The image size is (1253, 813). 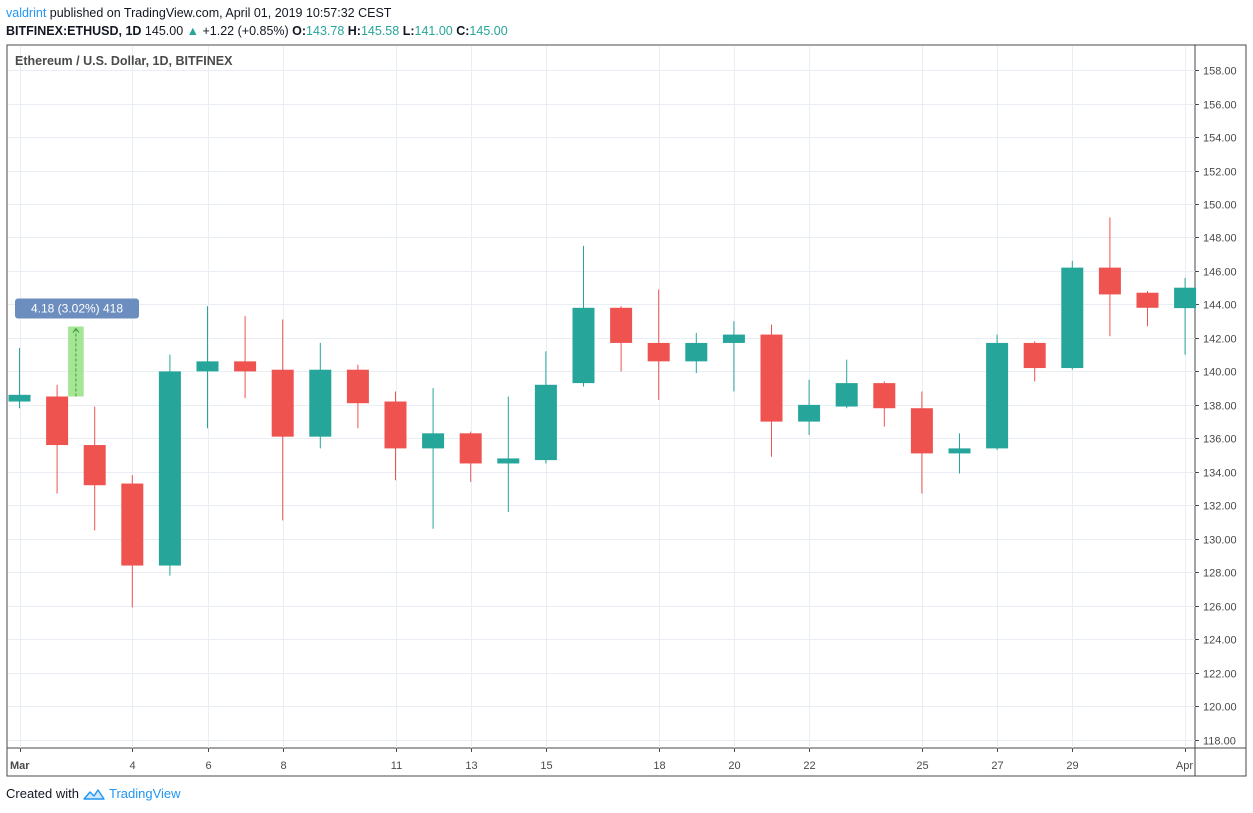 What do you see at coordinates (1220, 474) in the screenshot?
I see `y-tick-label: 134.00` at bounding box center [1220, 474].